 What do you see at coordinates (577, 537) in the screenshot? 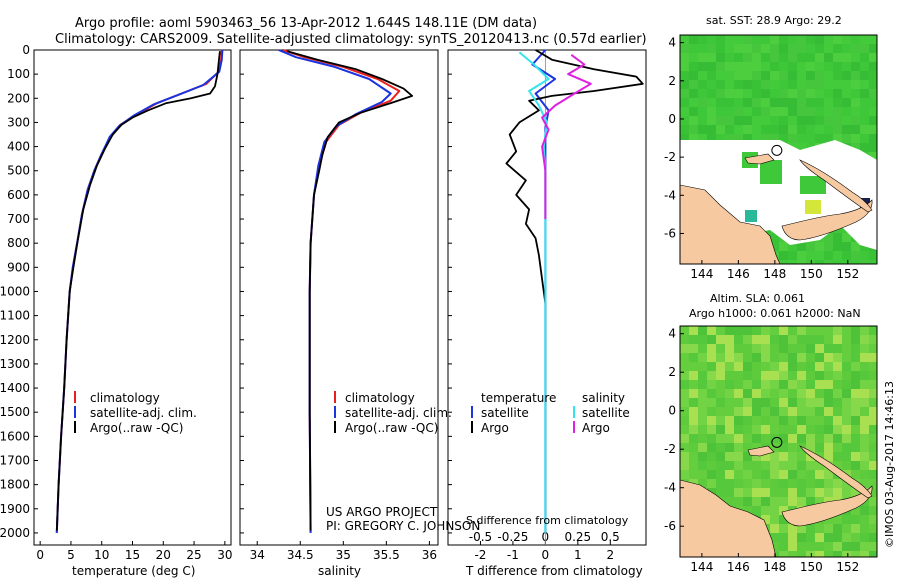
I see `s-diff-tick-label: 0.25` at bounding box center [577, 537].